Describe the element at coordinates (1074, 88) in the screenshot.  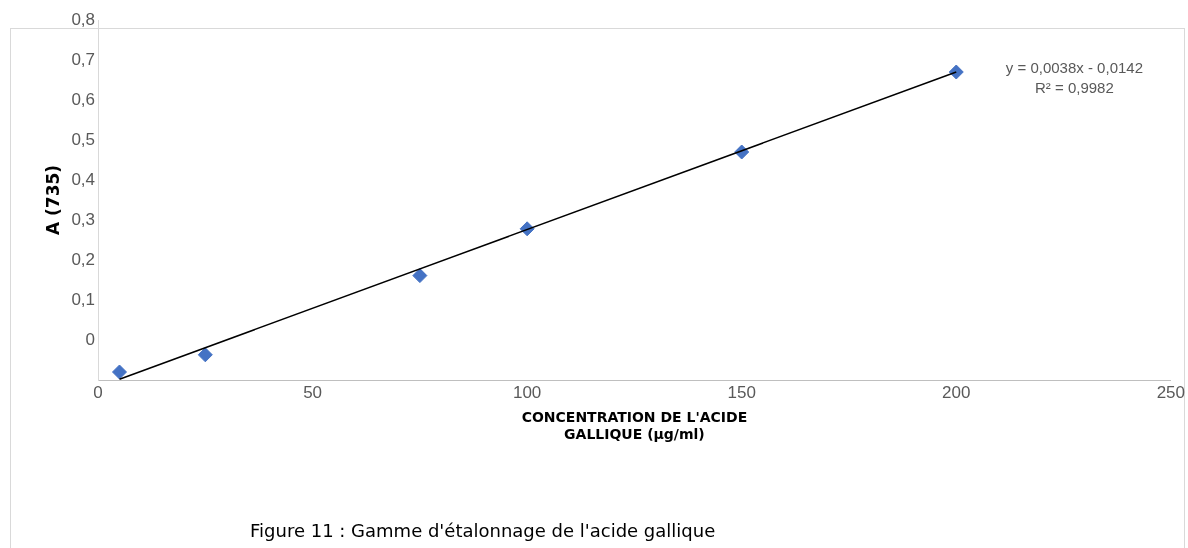
I see `annotation: R² = 0,9982` at that location.